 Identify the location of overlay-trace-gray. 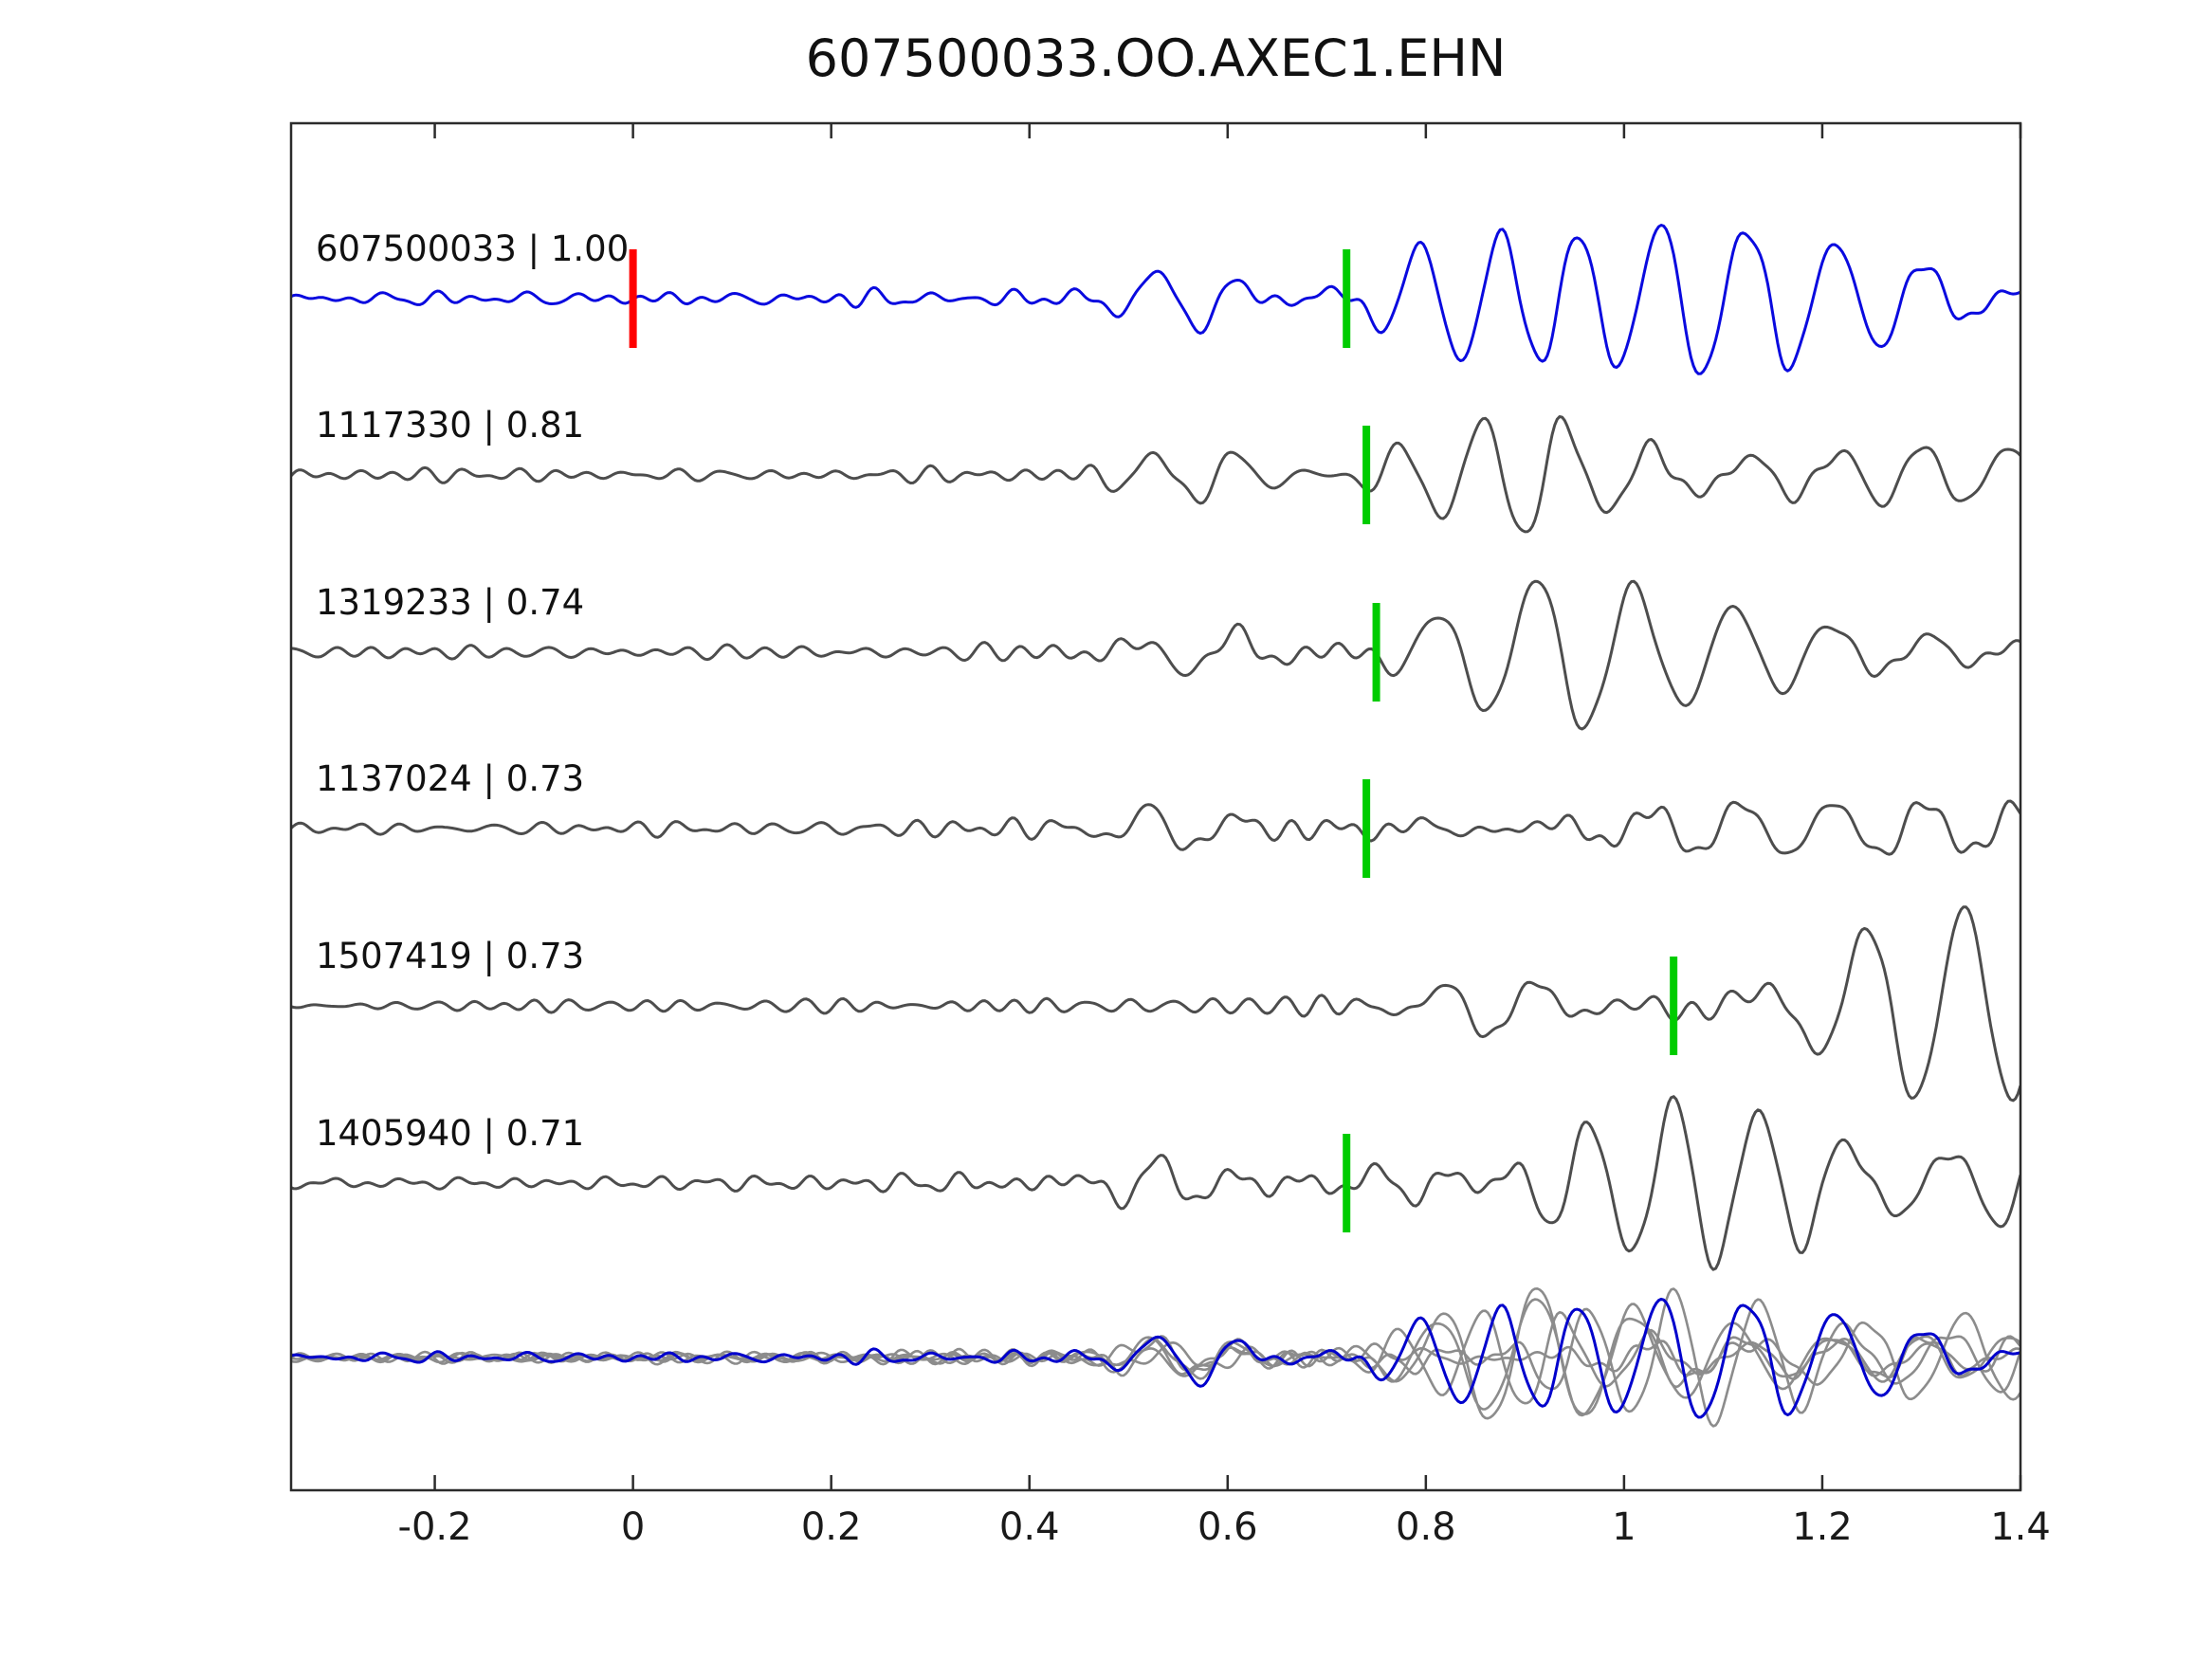
(1155, 1357).